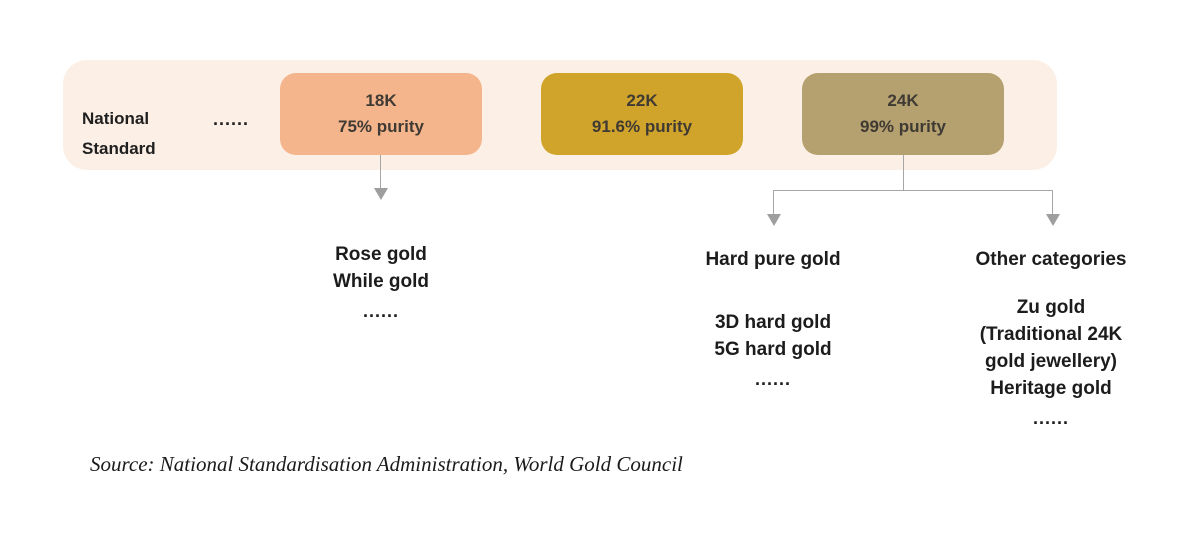 The width and height of the screenshot is (1200, 544). I want to click on connector-stem-24k, so click(903, 172).